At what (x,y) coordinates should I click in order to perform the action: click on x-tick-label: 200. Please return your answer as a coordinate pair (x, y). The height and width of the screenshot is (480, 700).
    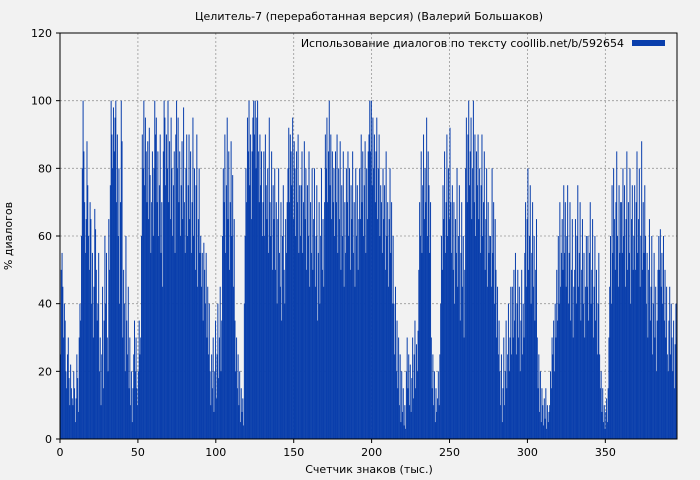
    Looking at the image, I should click on (371, 452).